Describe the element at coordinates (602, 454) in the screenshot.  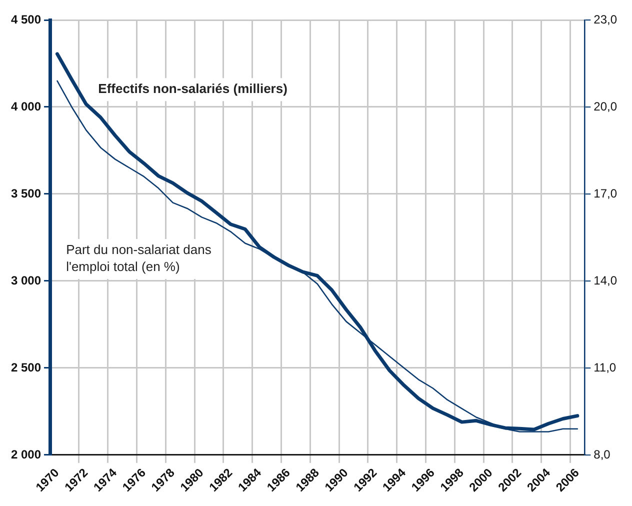
I see `y2-tick-label: 8,0` at that location.